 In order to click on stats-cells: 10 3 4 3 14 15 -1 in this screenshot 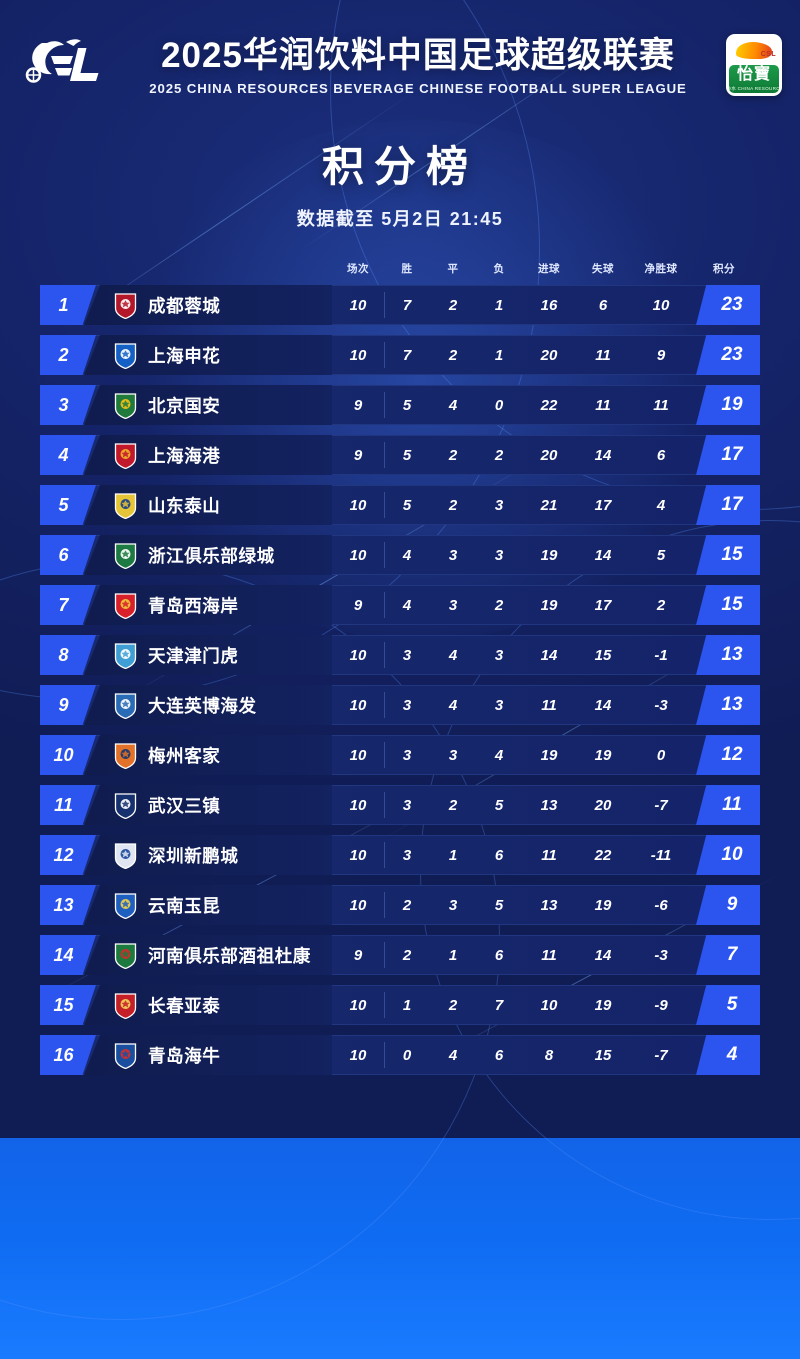, I will do `click(514, 655)`.